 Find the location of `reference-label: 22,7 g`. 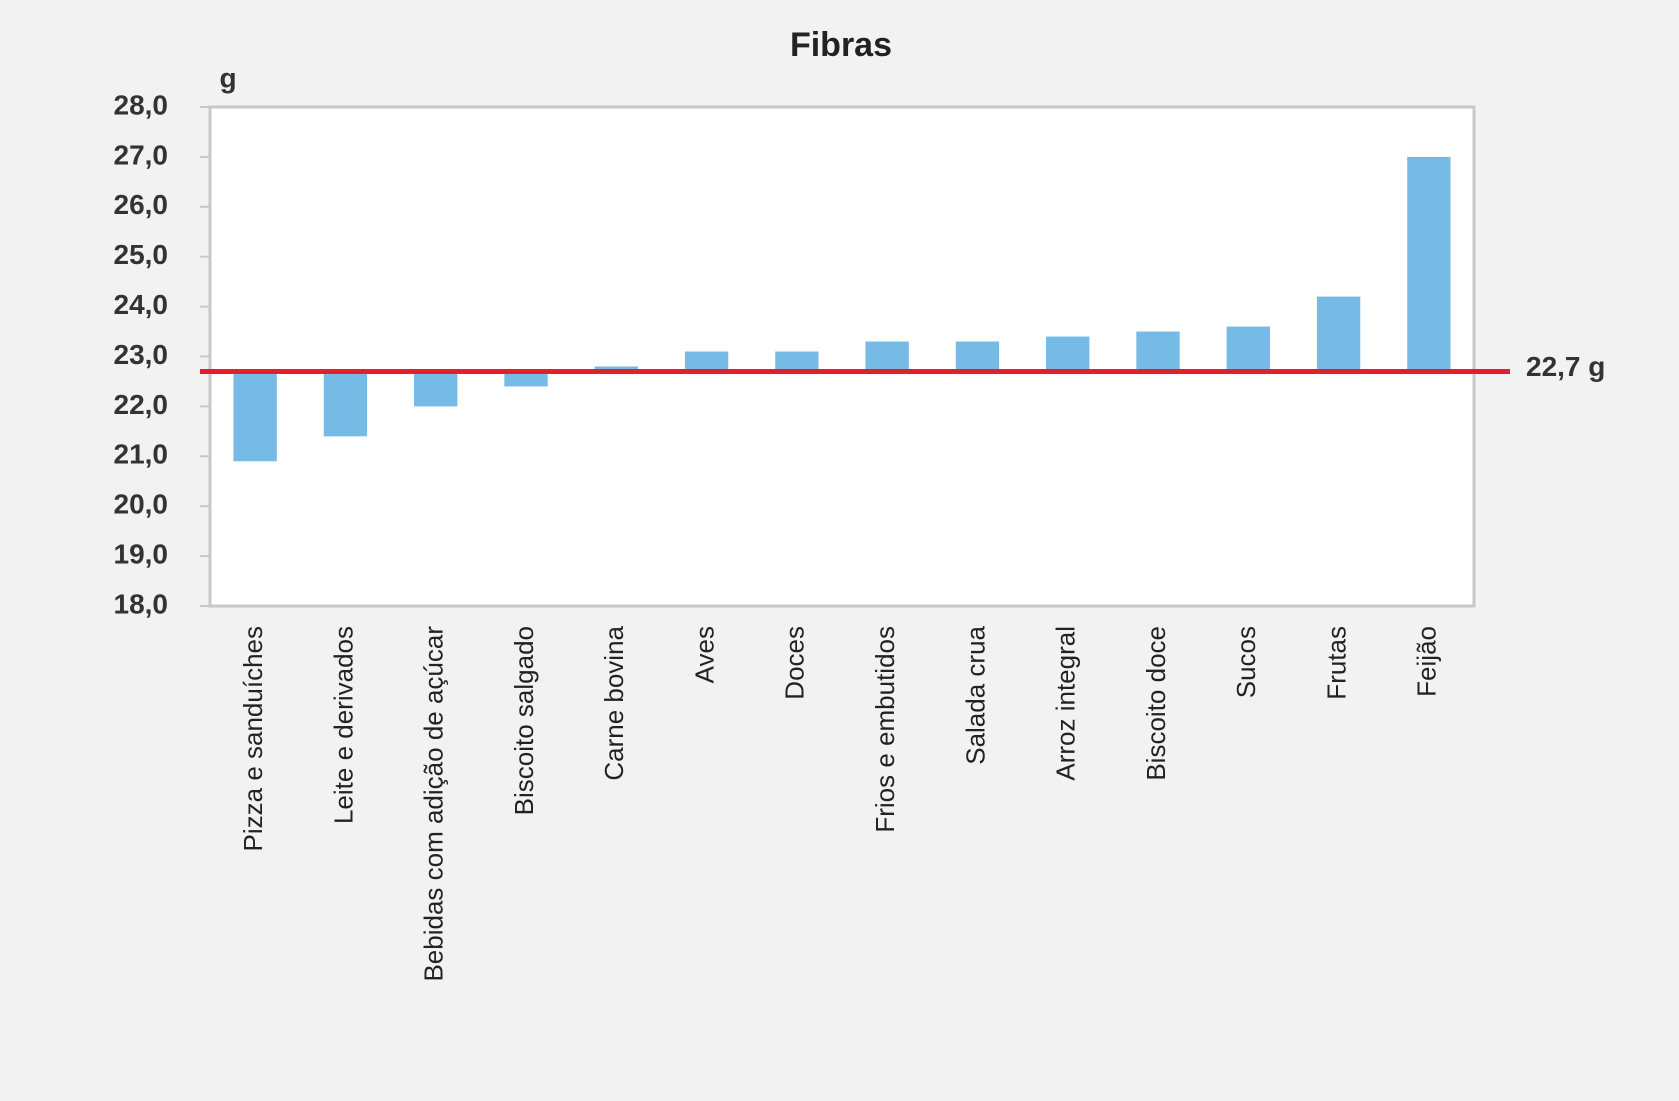

reference-label: 22,7 g is located at coordinates (1565, 366).